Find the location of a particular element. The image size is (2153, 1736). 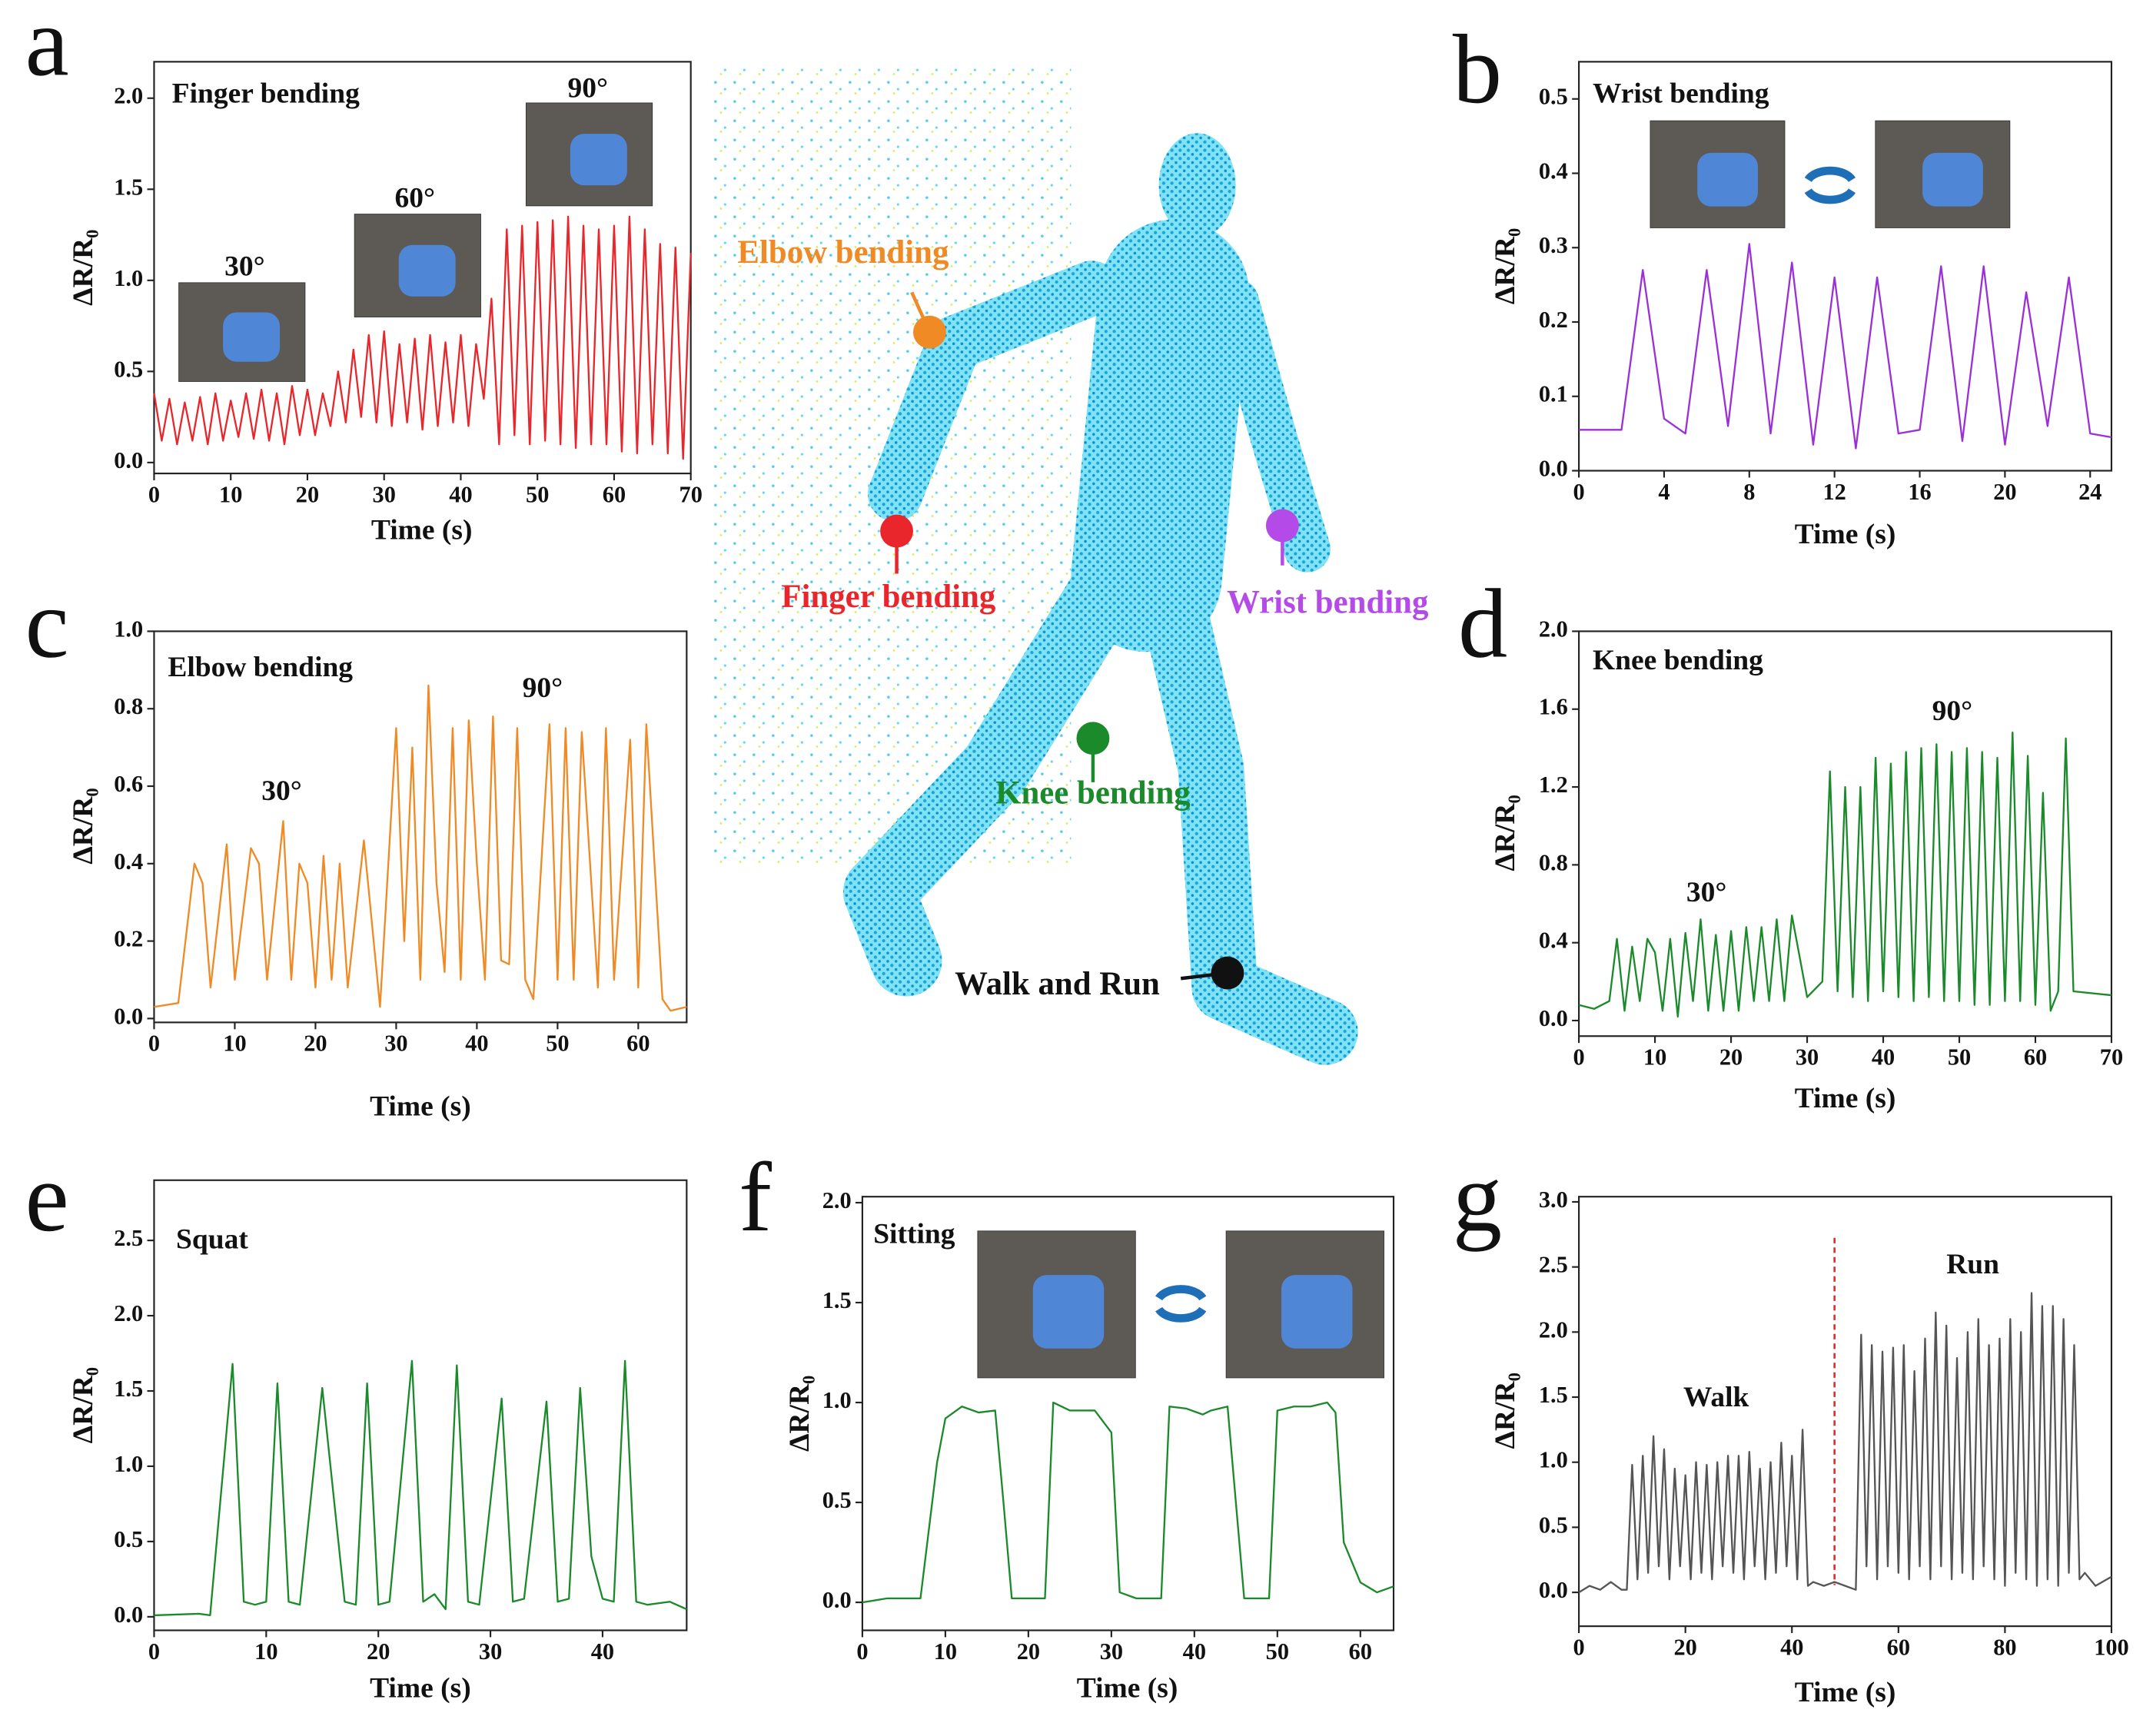

annotation: Walk is located at coordinates (1716, 1398).